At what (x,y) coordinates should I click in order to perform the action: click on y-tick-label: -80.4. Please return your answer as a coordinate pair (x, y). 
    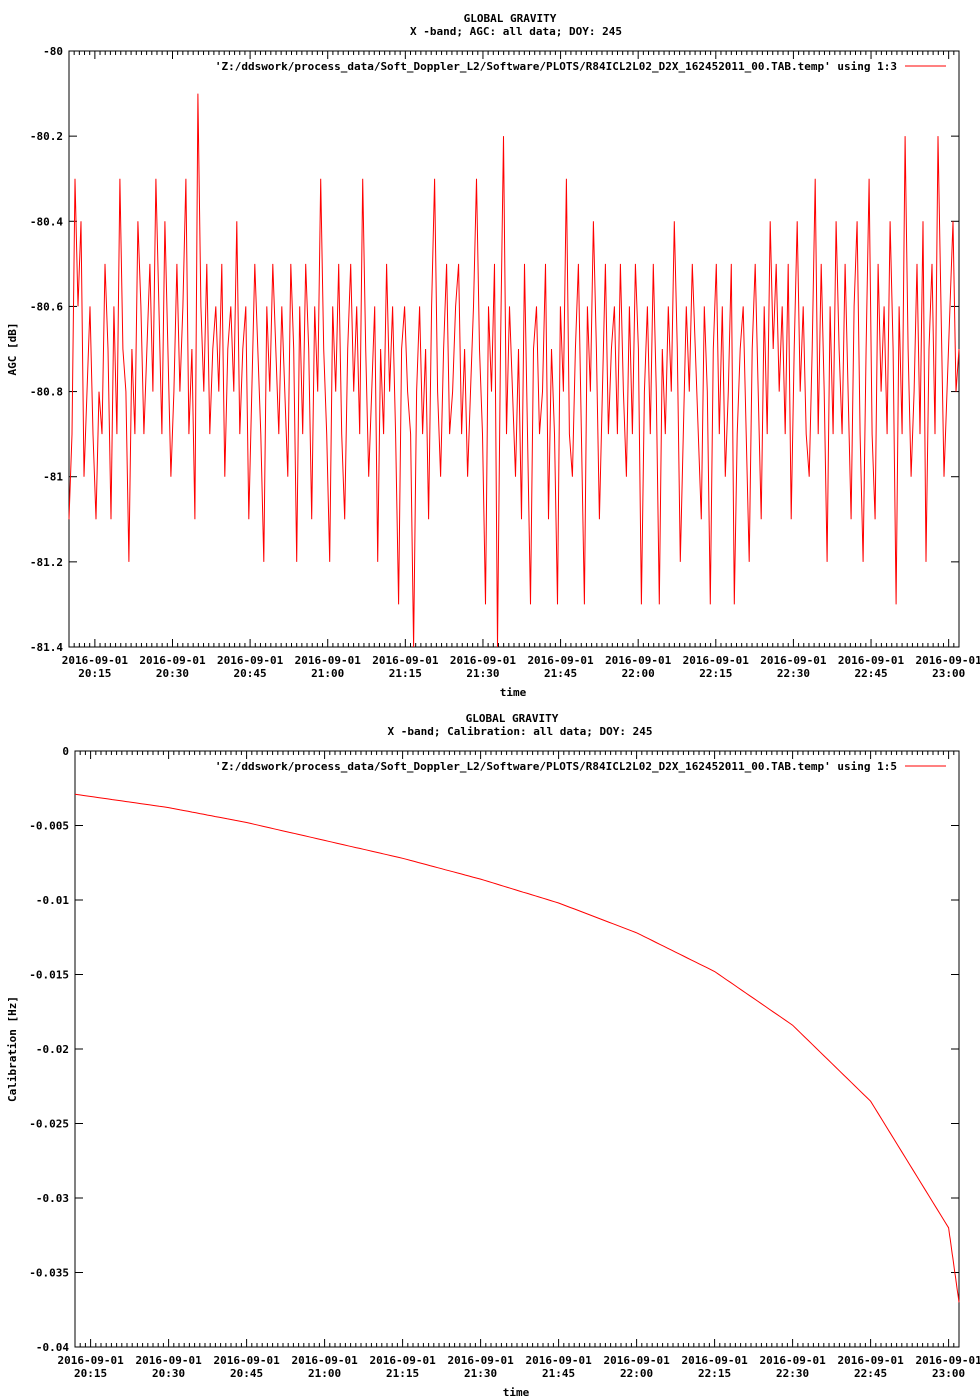
    Looking at the image, I should click on (46, 221).